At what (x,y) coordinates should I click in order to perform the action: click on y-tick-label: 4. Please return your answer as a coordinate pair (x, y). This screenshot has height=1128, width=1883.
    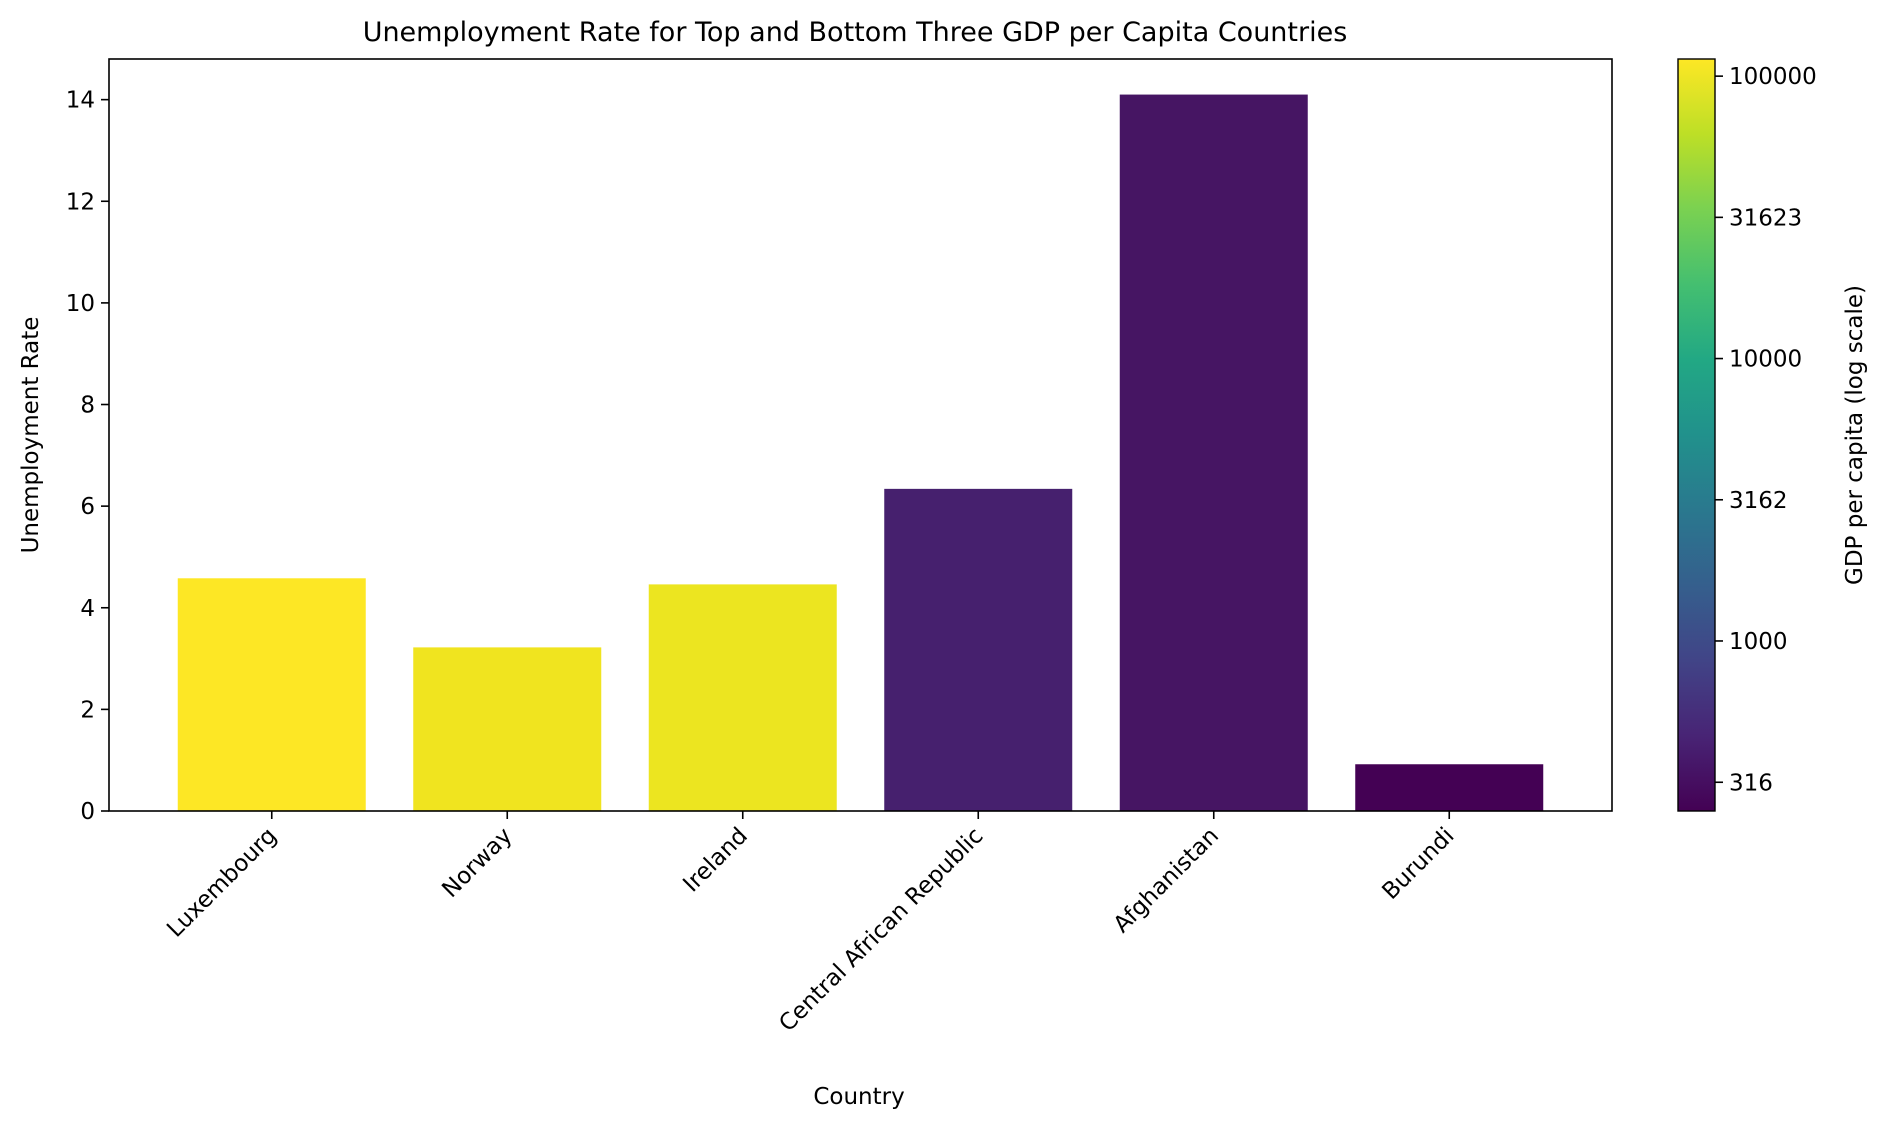
    Looking at the image, I should click on (87, 609).